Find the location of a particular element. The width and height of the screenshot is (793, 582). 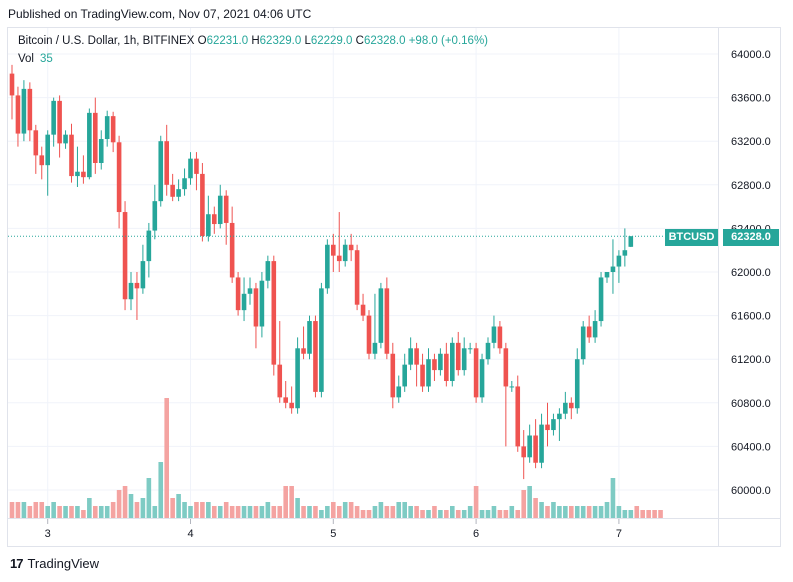

volume-value: 35 is located at coordinates (46, 59).